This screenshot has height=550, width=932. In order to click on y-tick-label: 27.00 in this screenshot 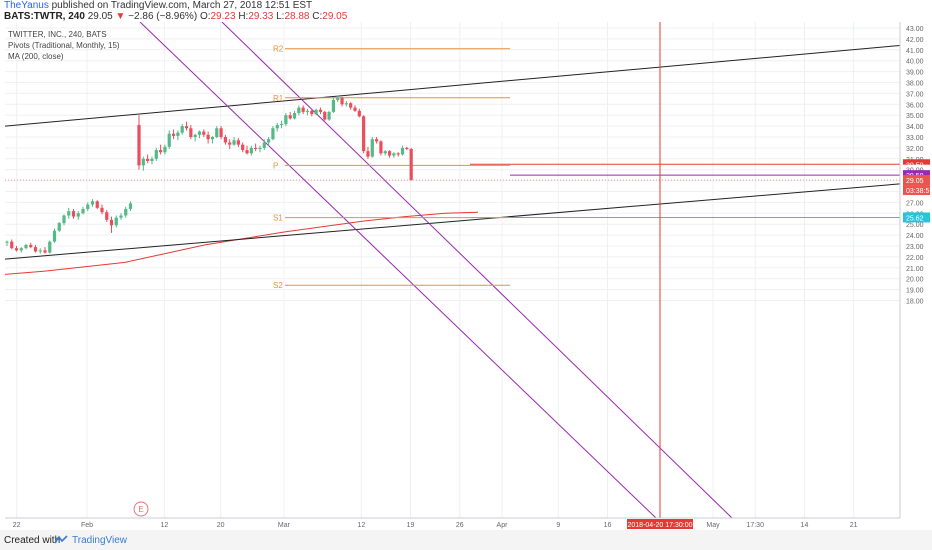, I will do `click(915, 203)`.